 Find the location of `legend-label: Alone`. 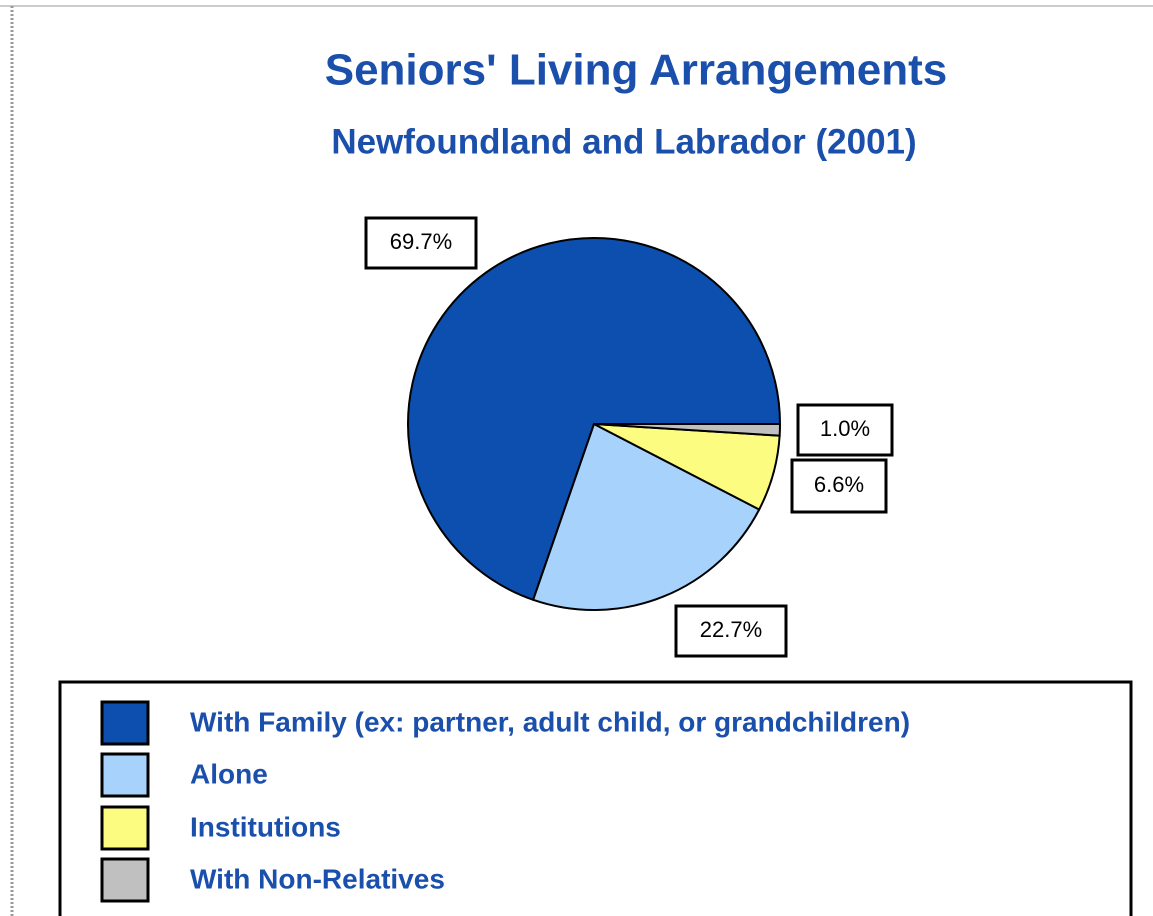

legend-label: Alone is located at coordinates (229, 773).